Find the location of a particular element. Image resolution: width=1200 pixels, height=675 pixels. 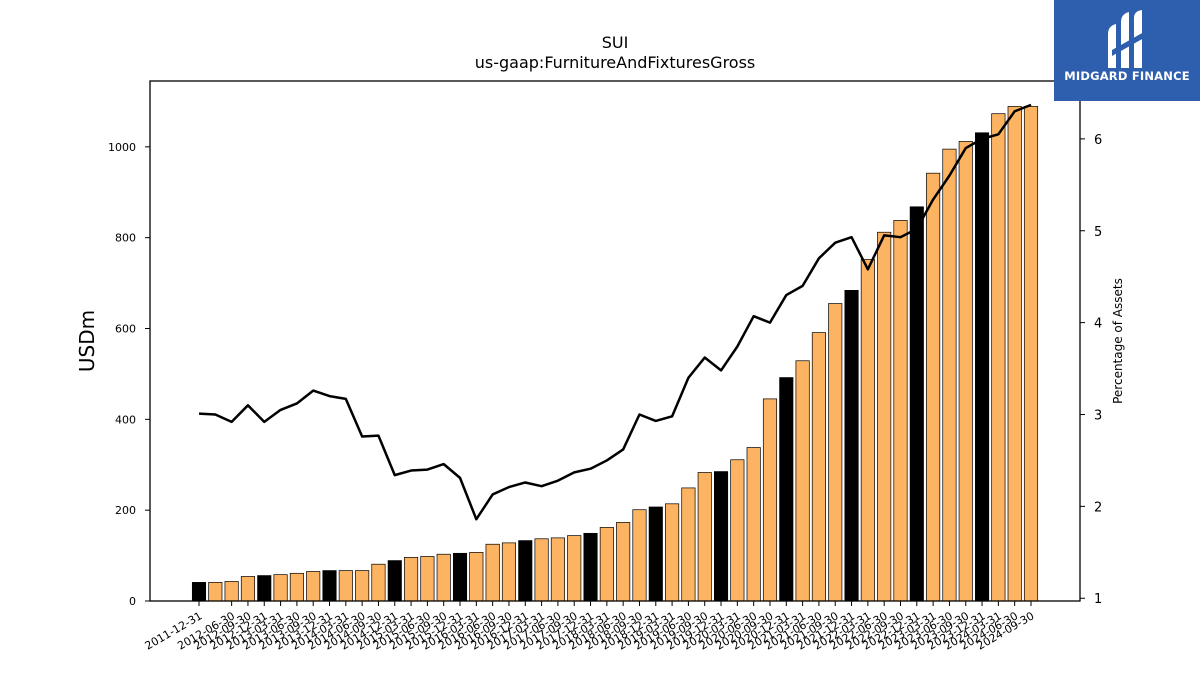

y-tick-label: 400 is located at coordinates (125, 419).